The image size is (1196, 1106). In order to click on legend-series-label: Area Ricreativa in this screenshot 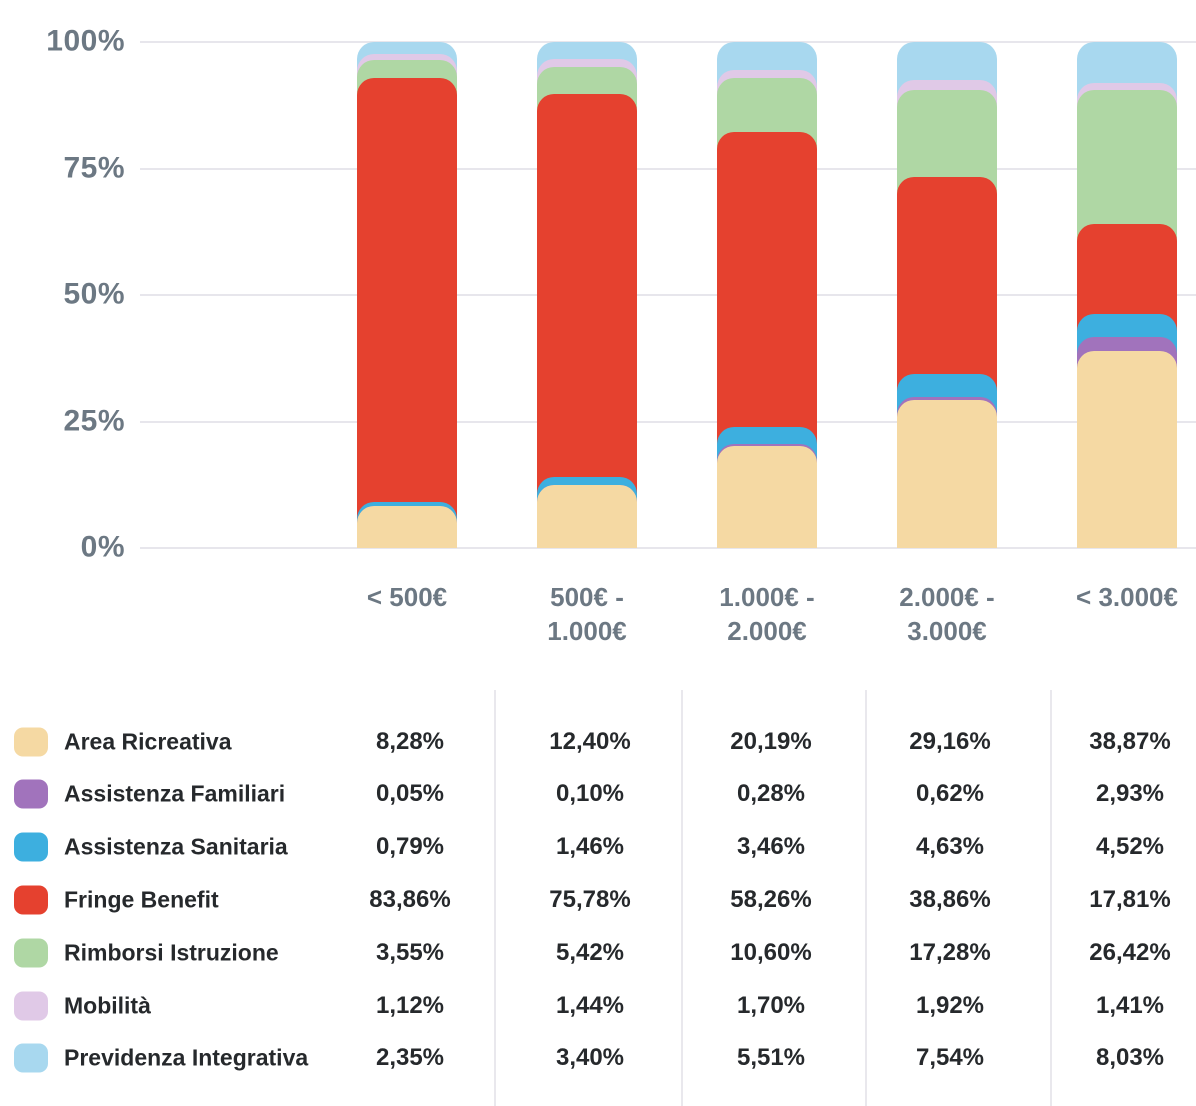, I will do `click(148, 741)`.